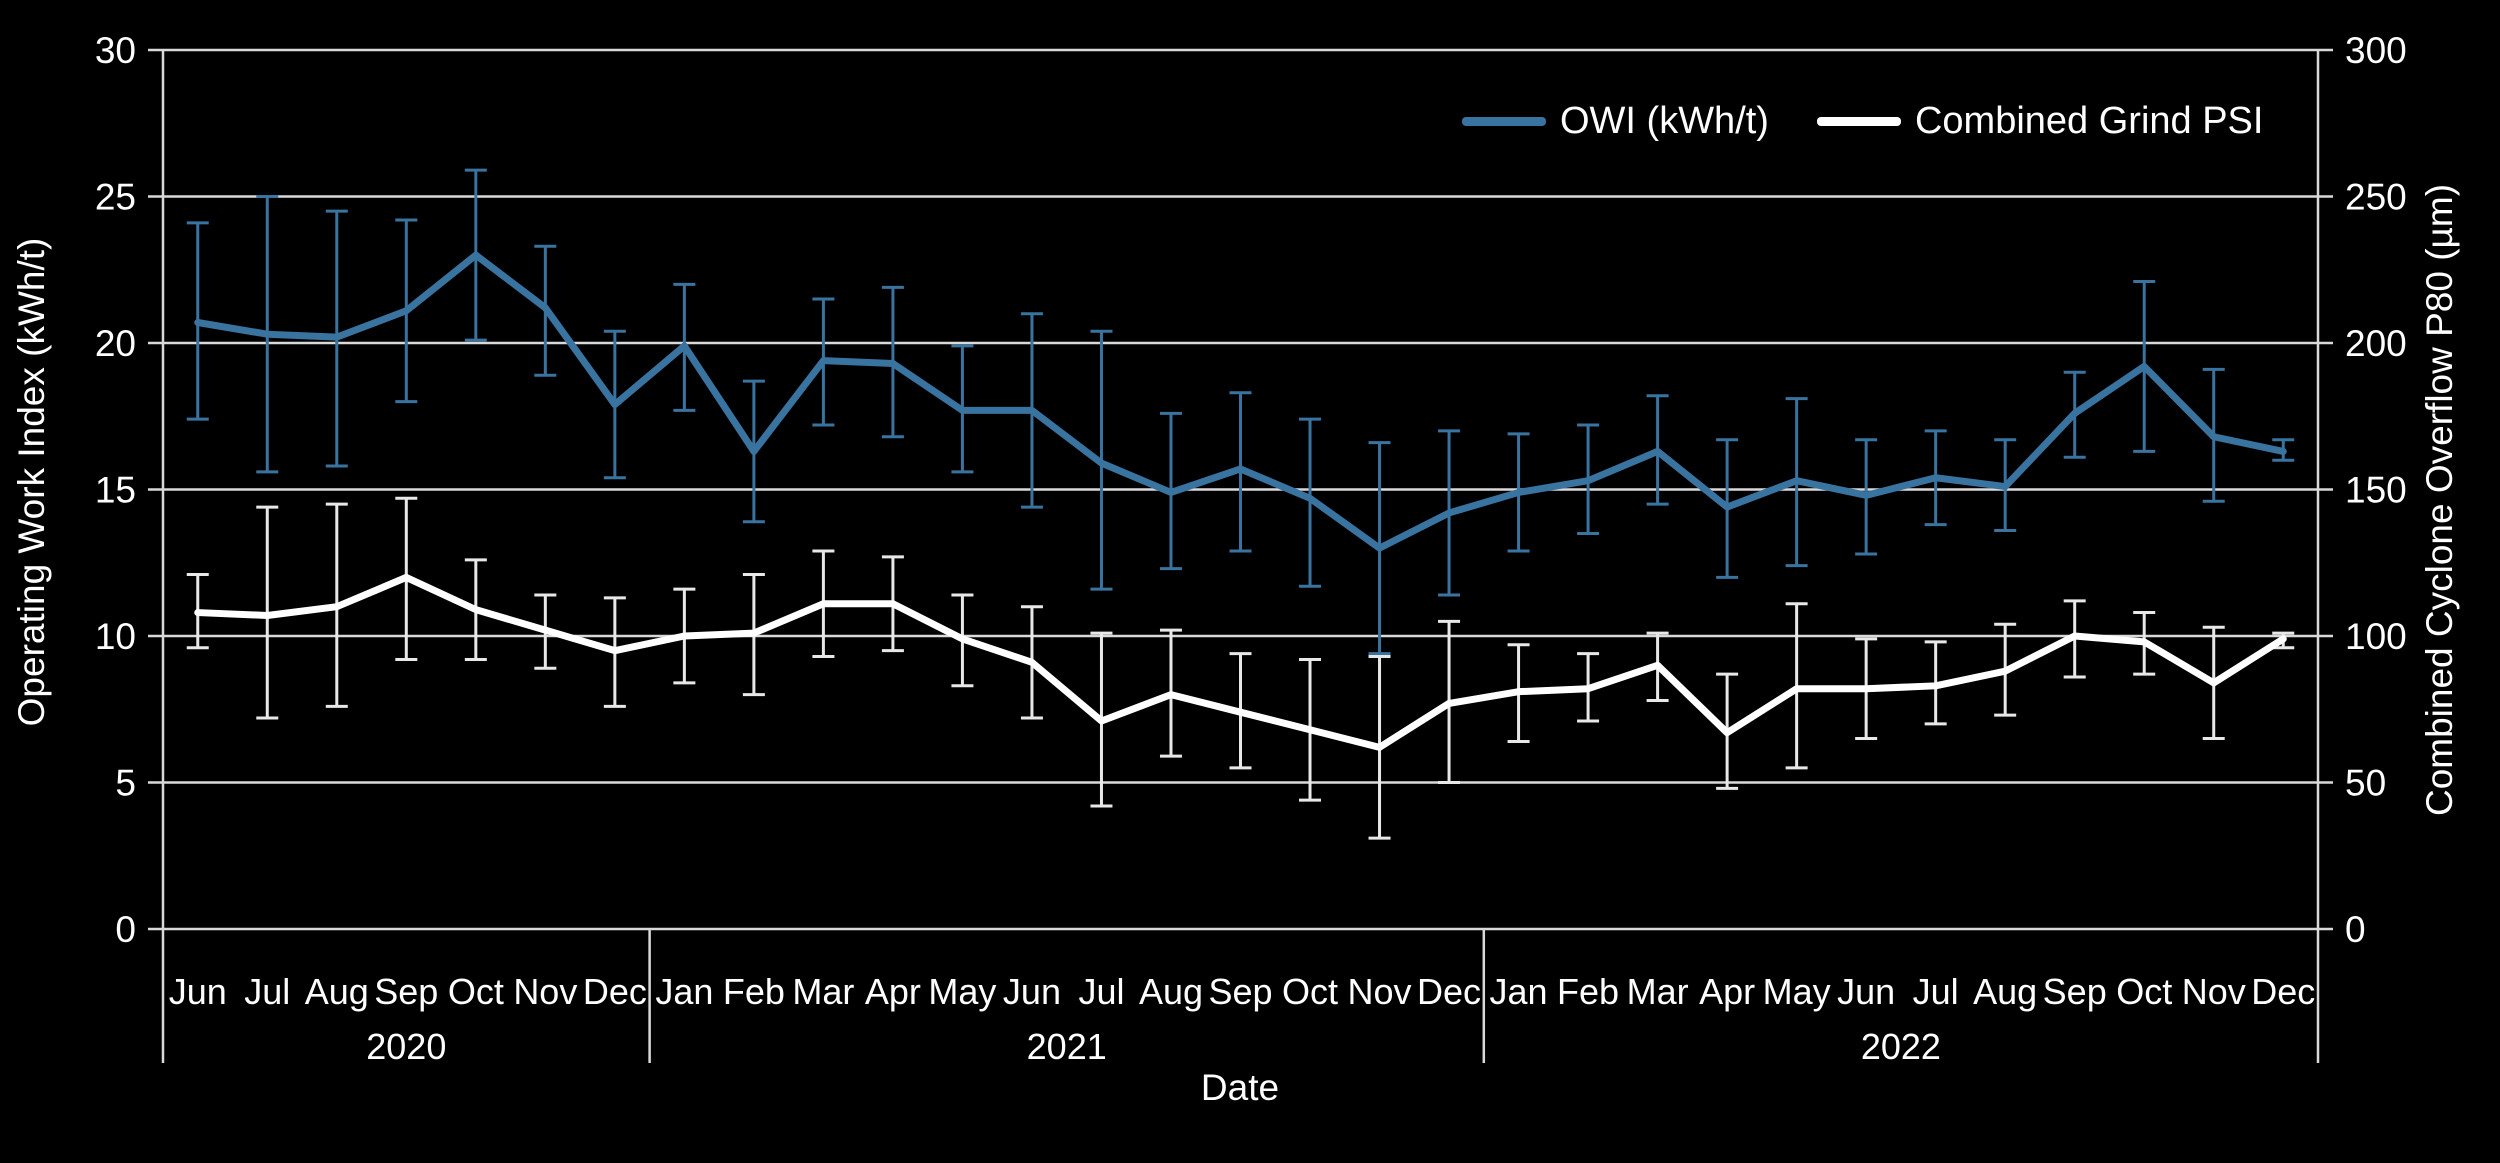  What do you see at coordinates (115, 197) in the screenshot?
I see `left-axis-tick-label: 25` at bounding box center [115, 197].